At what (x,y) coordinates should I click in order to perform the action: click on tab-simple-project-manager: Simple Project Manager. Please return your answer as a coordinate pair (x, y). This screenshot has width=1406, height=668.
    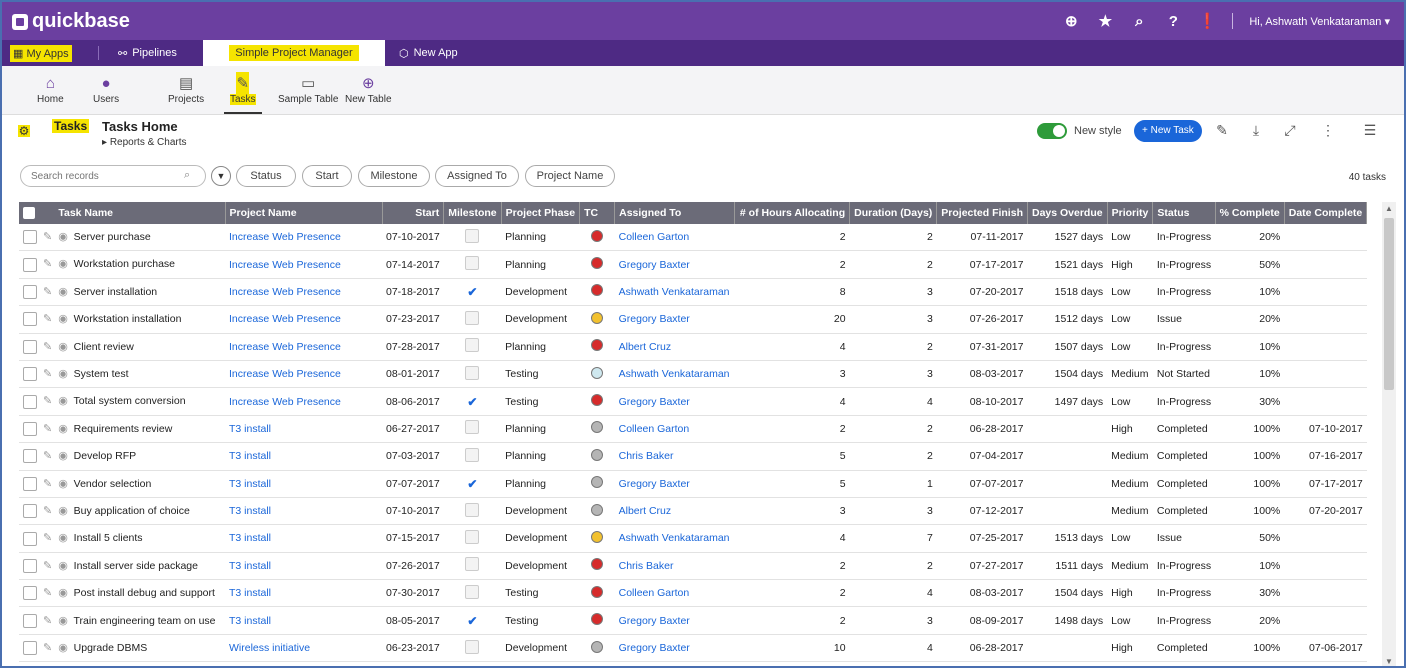
    Looking at the image, I should click on (294, 53).